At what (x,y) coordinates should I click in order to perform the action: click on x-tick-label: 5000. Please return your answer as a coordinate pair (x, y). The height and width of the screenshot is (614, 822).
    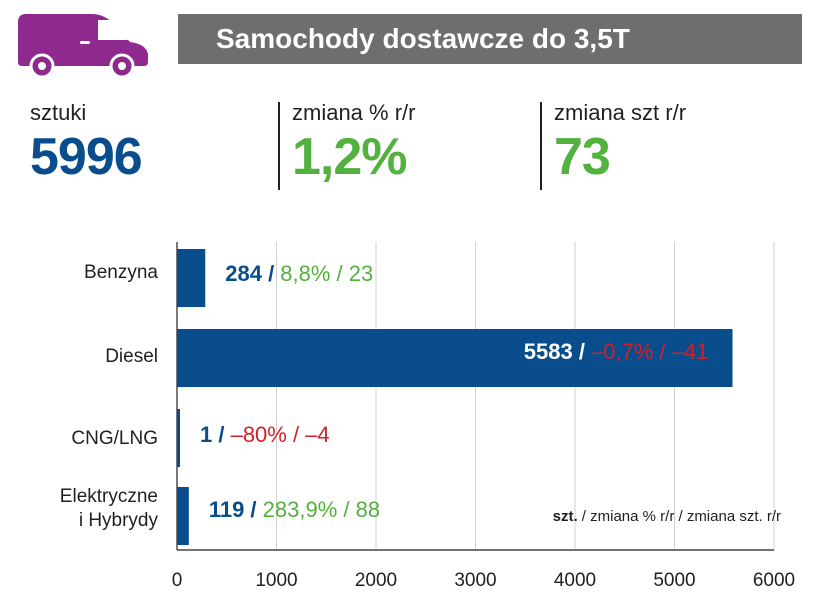
    Looking at the image, I should click on (674, 580).